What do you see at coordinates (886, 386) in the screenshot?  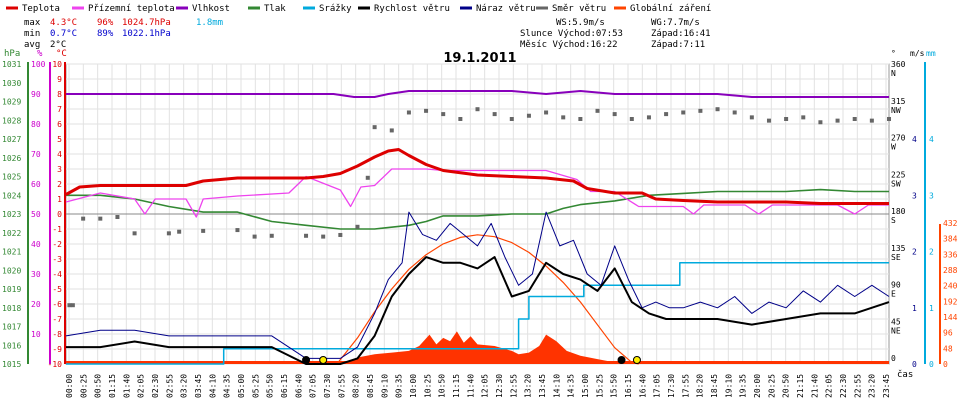 I see `x-tick-label: 23:45` at bounding box center [886, 386].